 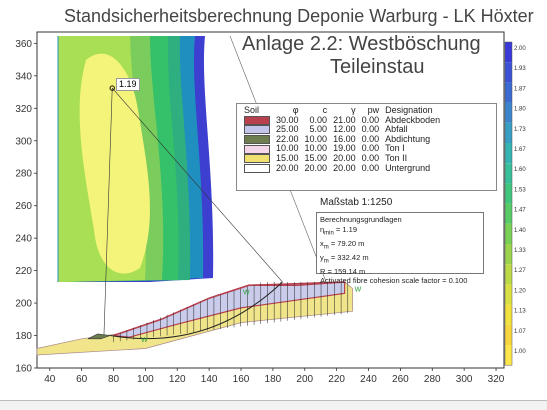 I want to click on soil-row: 30.00 0.00 21.00 0.00 Abdeckboden, so click(x=342, y=120).